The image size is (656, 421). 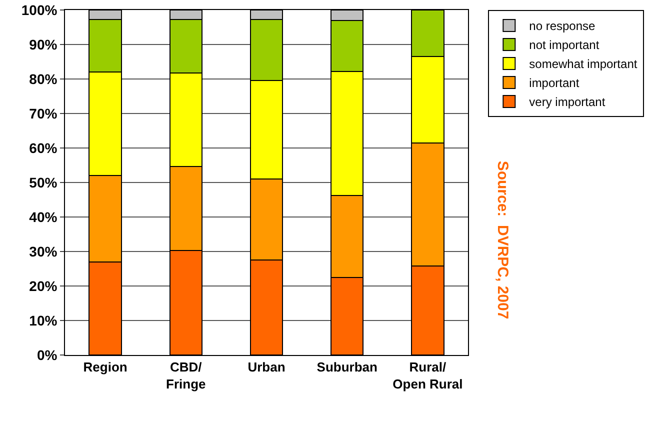 I want to click on y-tick-label: 30%, so click(x=43, y=251).